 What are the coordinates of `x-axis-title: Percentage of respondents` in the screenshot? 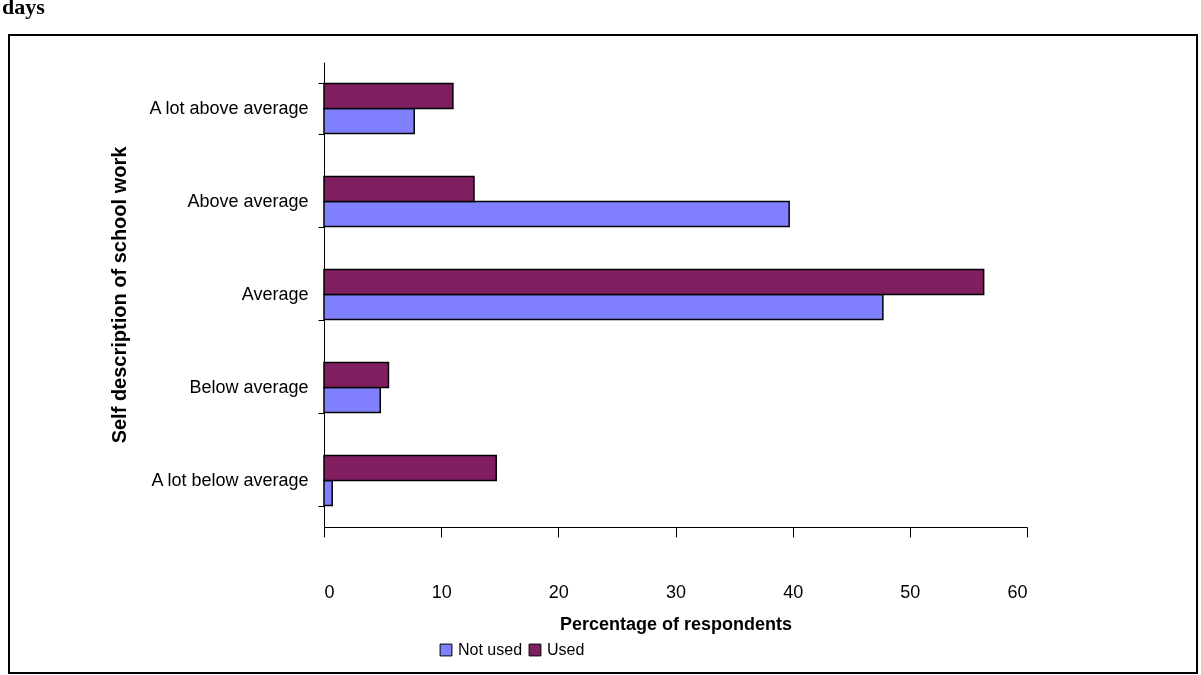 It's located at (676, 623).